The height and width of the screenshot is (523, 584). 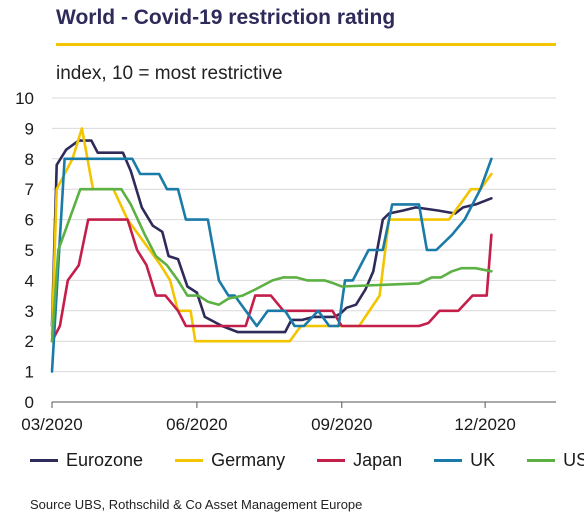 What do you see at coordinates (51, 424) in the screenshot?
I see `x-tick-label: 03/2020` at bounding box center [51, 424].